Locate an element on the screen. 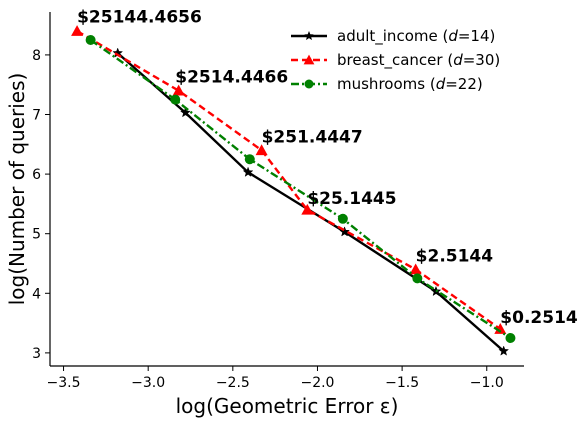 This screenshot has width=581, height=426. legend-label: mushrooms (d=22) is located at coordinates (410, 84).